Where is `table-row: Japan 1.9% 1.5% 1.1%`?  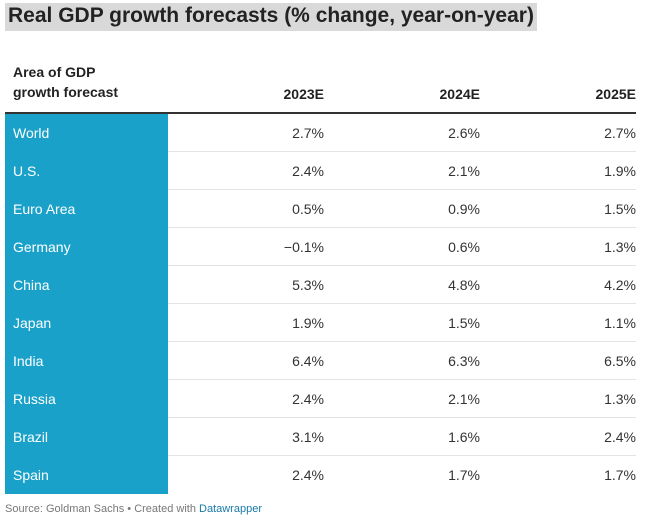
table-row: Japan 1.9% 1.5% 1.1% is located at coordinates (320, 322).